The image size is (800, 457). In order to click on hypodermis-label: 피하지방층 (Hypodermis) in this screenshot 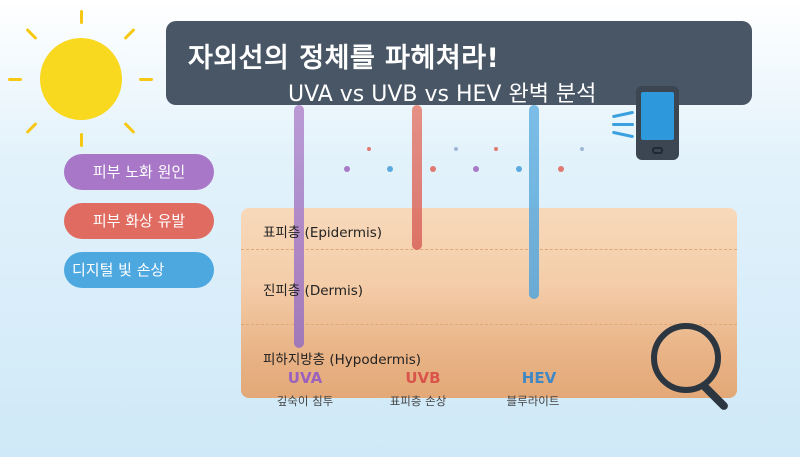, I will do `click(342, 360)`.